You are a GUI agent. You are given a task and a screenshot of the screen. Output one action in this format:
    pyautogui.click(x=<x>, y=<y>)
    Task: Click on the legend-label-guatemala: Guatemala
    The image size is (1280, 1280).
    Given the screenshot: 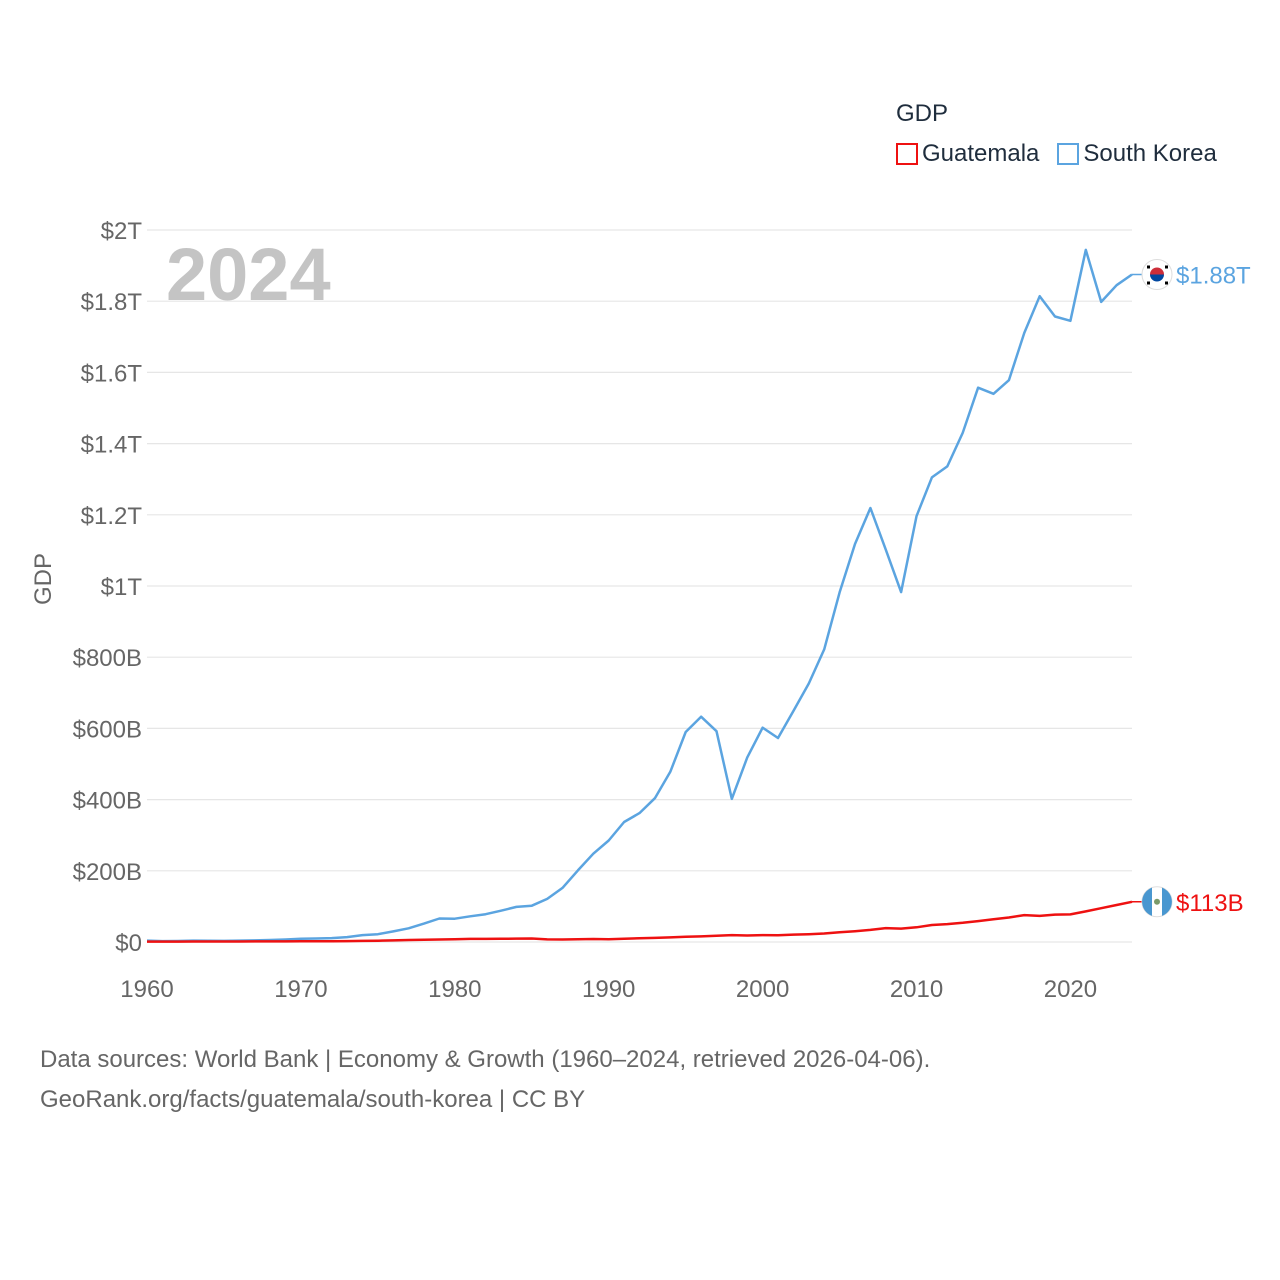 What is the action you would take?
    pyautogui.click(x=981, y=153)
    